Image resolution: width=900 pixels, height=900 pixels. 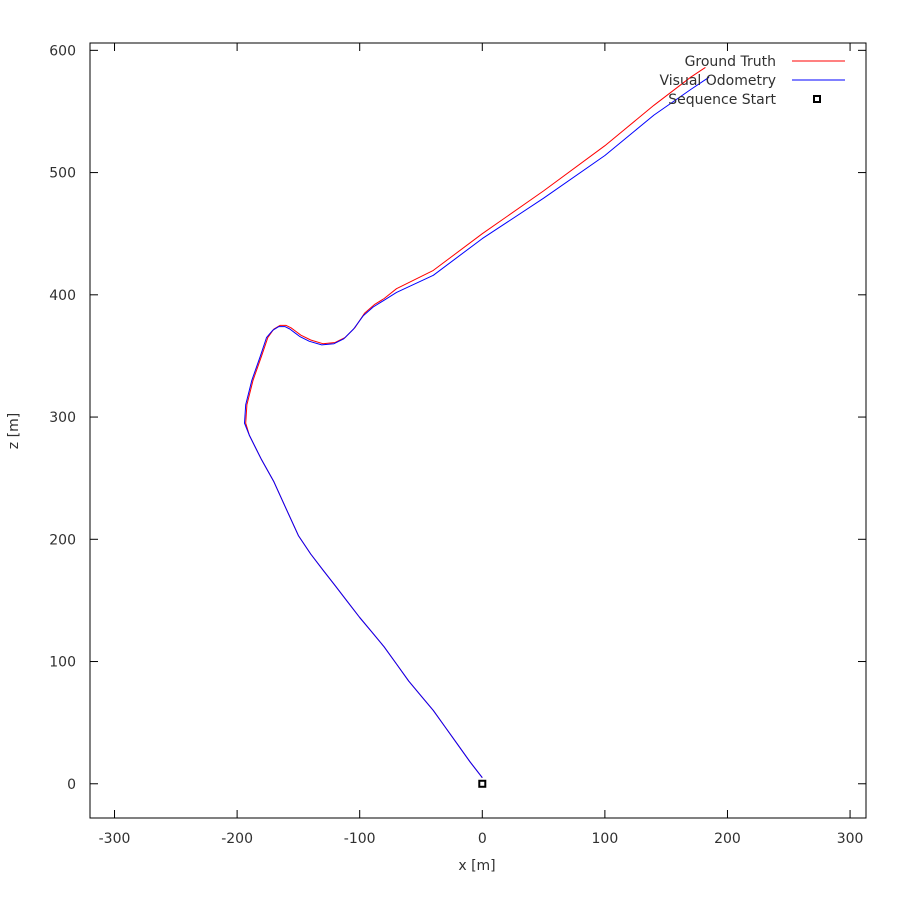 I want to click on y-tick-label: 500, so click(x=62, y=174).